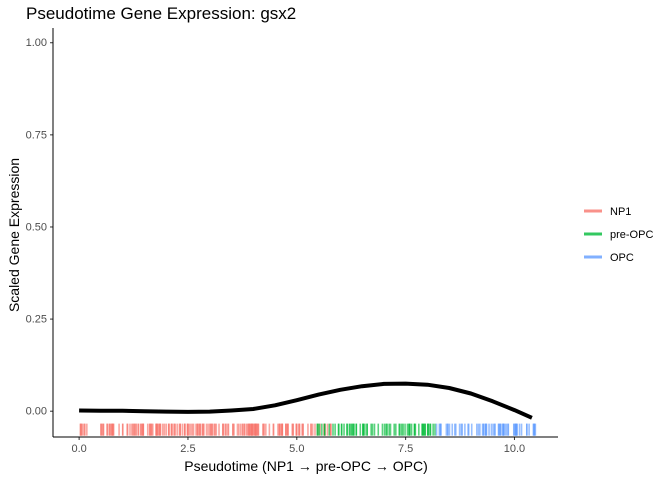 The image size is (672, 485). I want to click on x-tick-label: 5.0, so click(296, 449).